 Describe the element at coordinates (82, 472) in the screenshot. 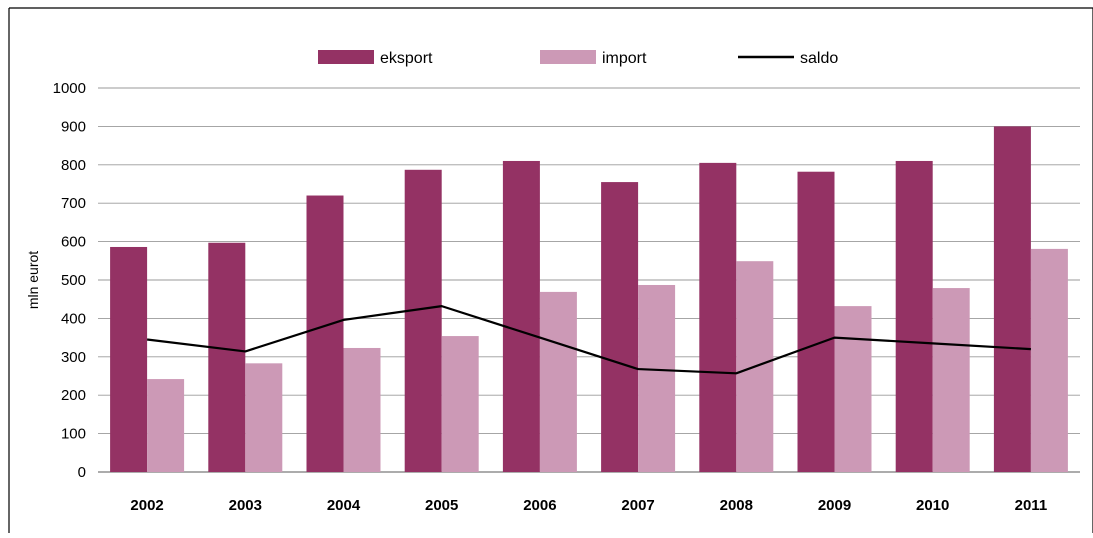

I see `y-tick-label: 0` at that location.